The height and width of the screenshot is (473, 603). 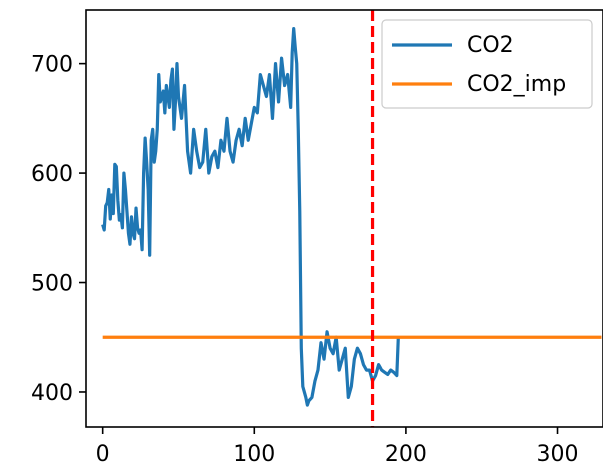 What do you see at coordinates (490, 45) in the screenshot?
I see `legend-label-co2: CO2` at bounding box center [490, 45].